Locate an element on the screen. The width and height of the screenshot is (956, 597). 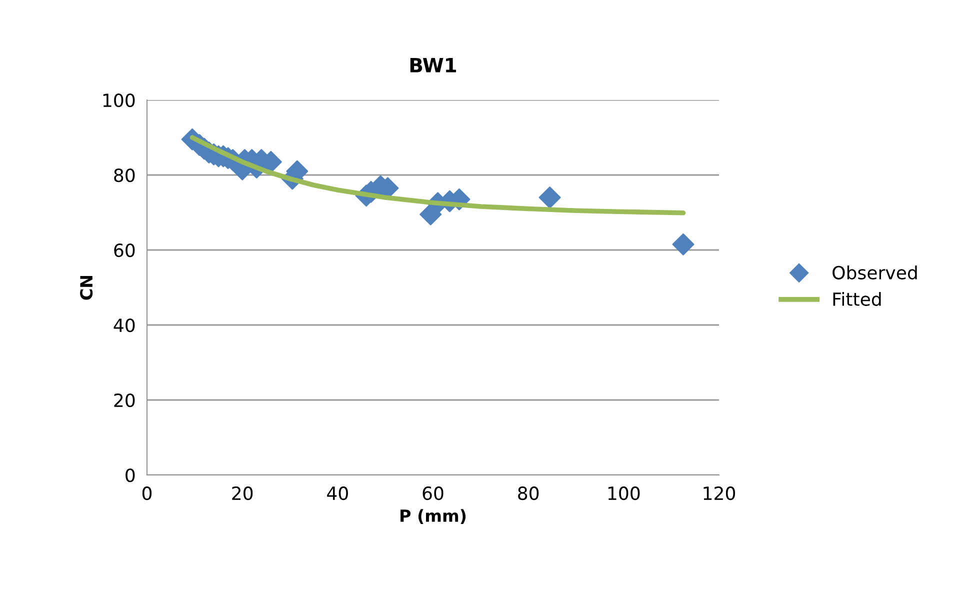
y-tick-label: 60 is located at coordinates (124, 250).